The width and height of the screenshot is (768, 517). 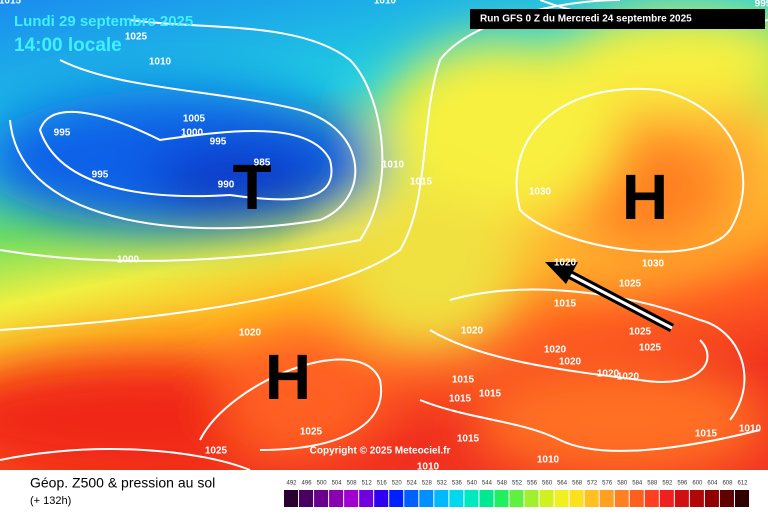 I want to click on isobar-label: 1005, so click(x=194, y=119).